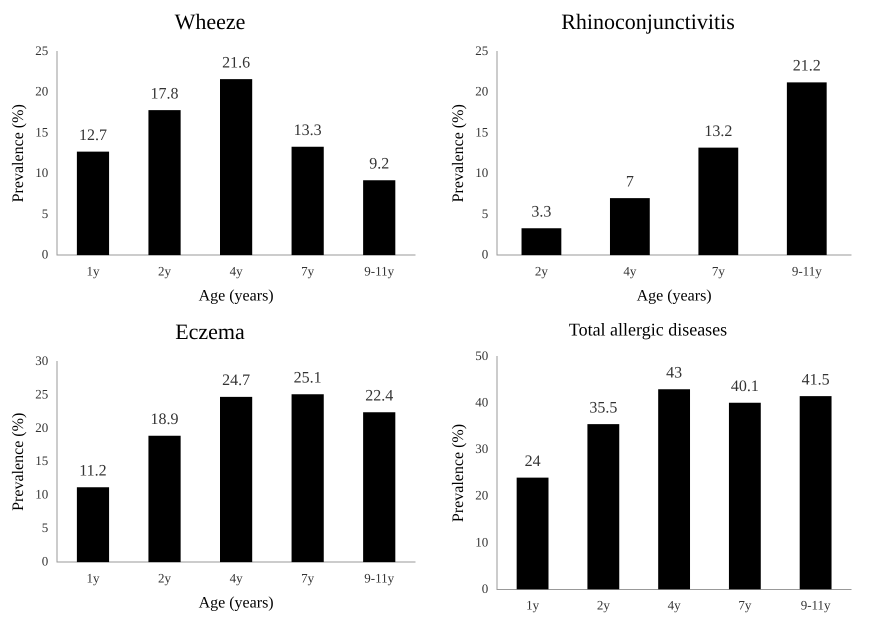  I want to click on data-label: 21.6, so click(236, 63).